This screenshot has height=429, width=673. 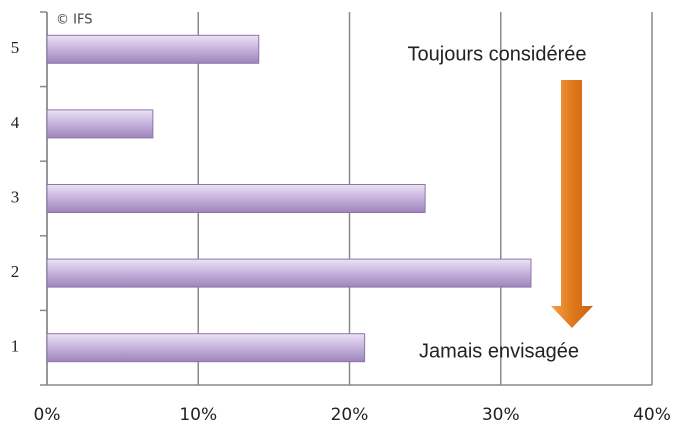 I want to click on source-note: © IFS, so click(x=74, y=20).